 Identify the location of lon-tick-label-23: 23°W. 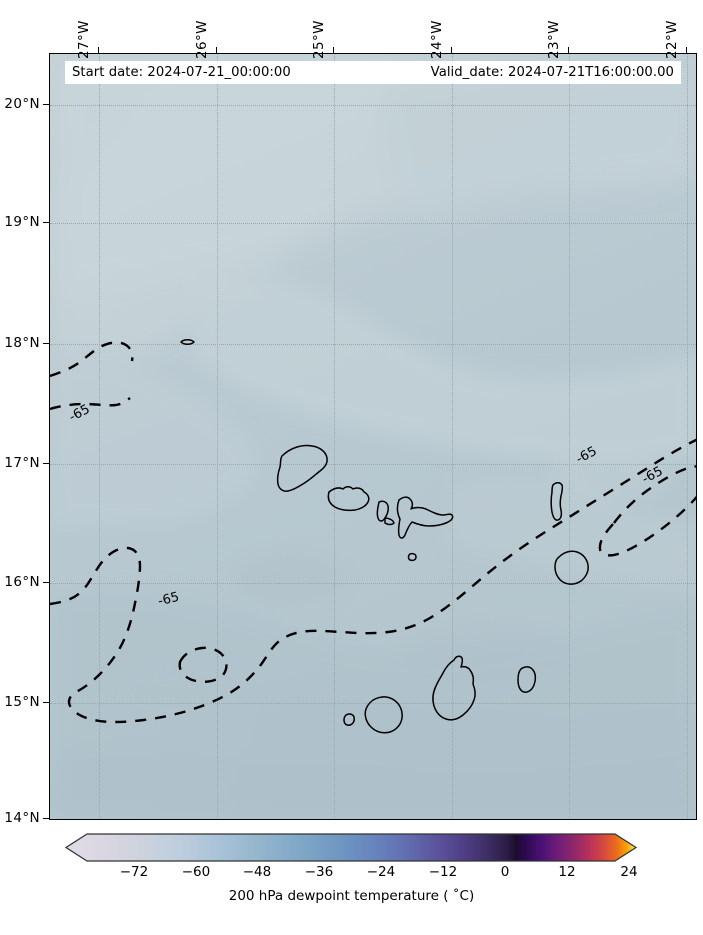
(554, 39).